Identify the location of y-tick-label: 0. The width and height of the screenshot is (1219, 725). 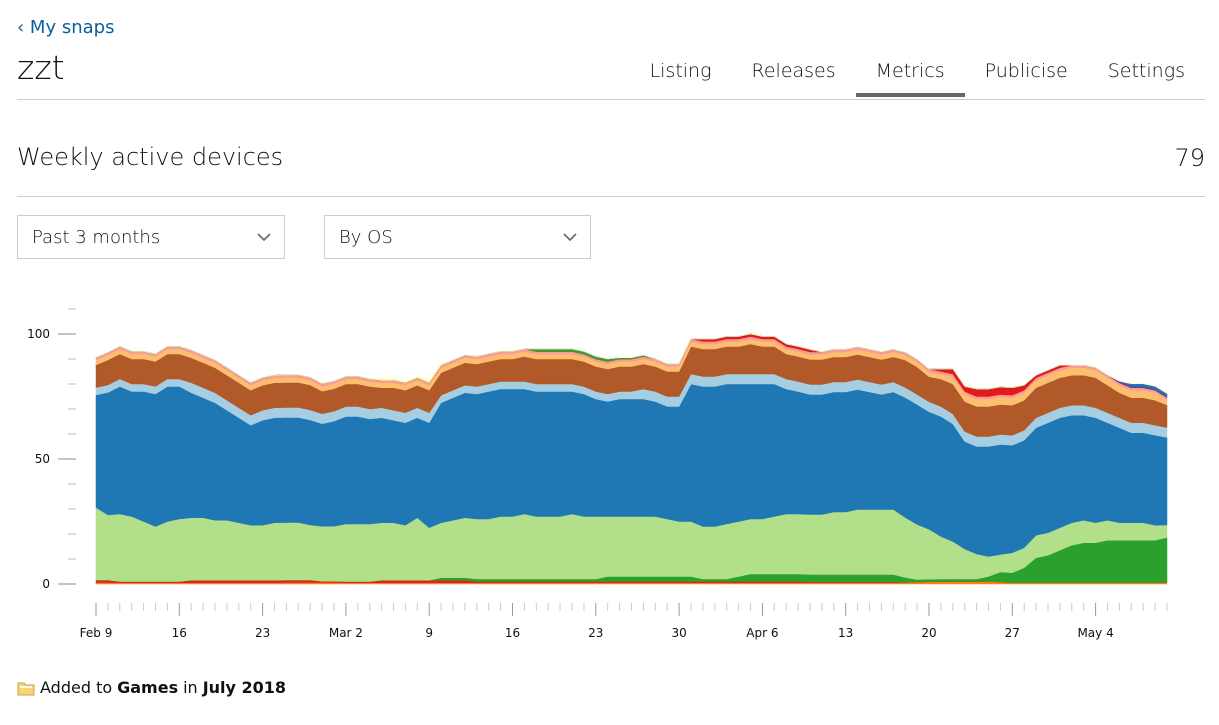
(46, 584).